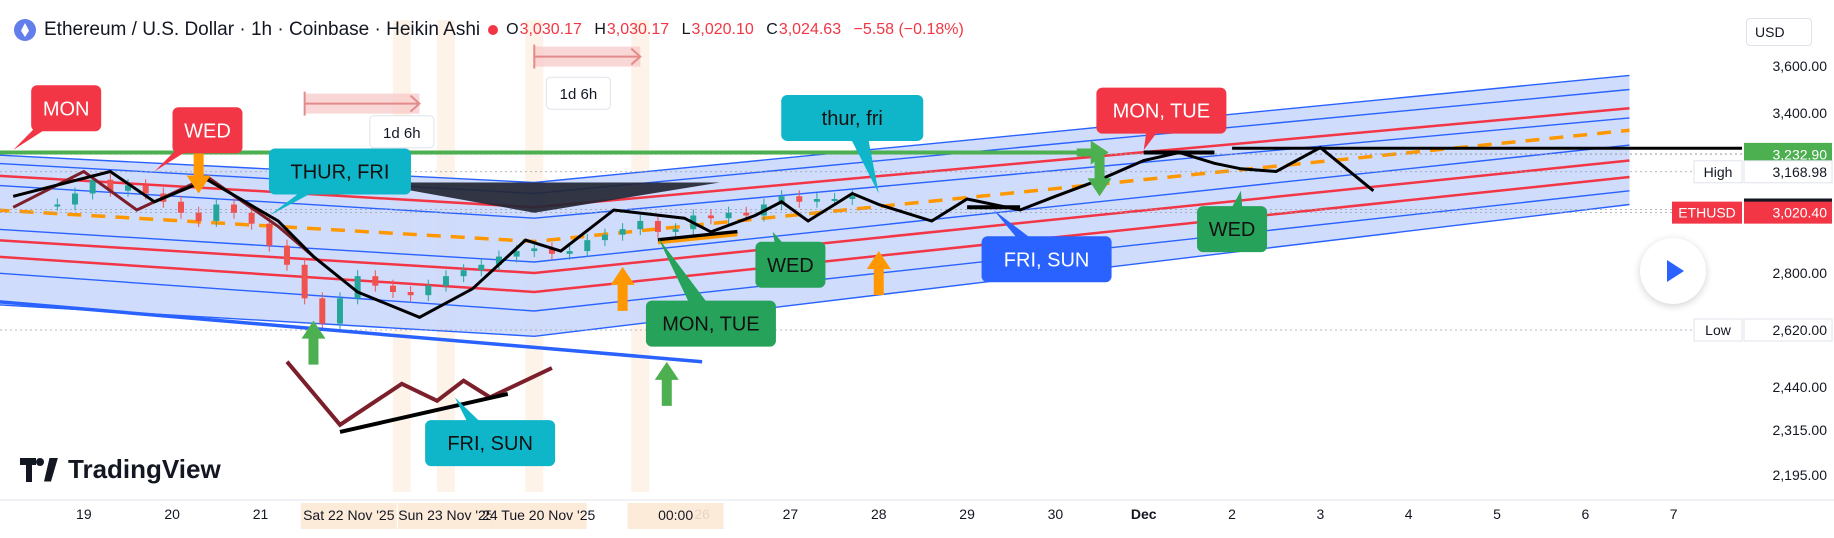 The image size is (1834, 538). Describe the element at coordinates (1788, 260) in the screenshot. I see `price-axis-bg` at that location.